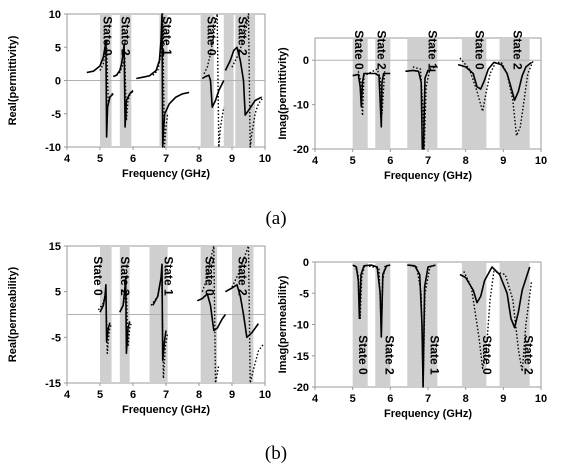 Image resolution: width=567 pixels, height=469 pixels. What do you see at coordinates (55, 15) in the screenshot?
I see `y-tick-label: 10` at bounding box center [55, 15].